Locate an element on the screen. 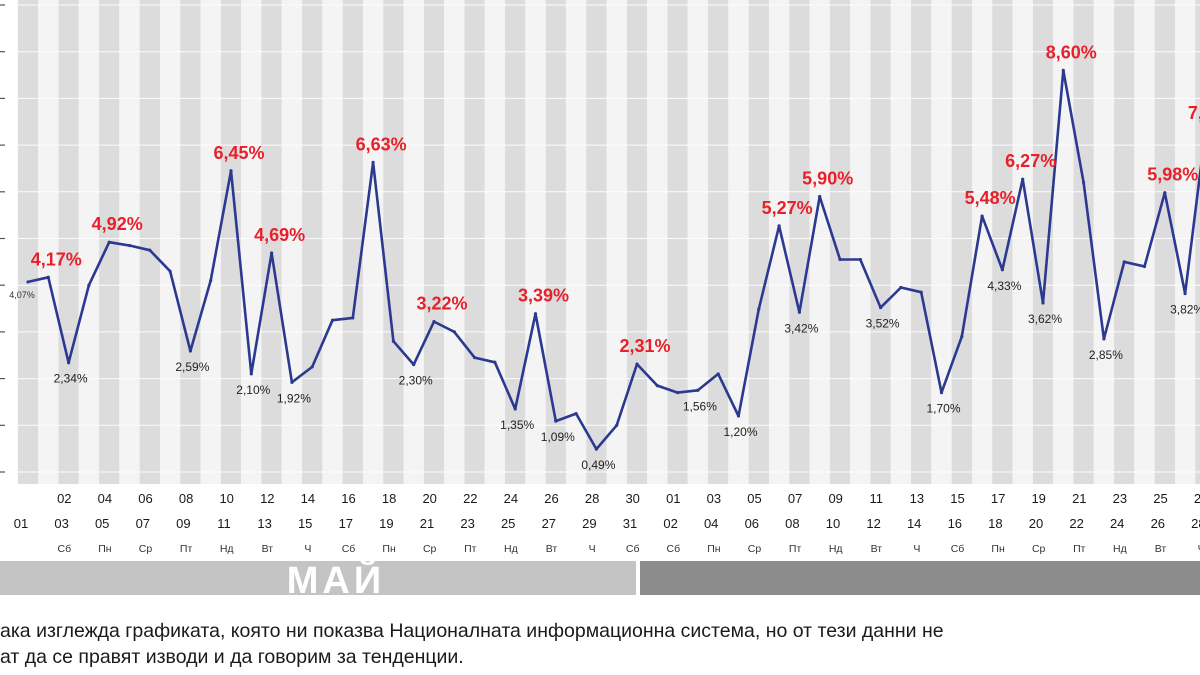  x-tick-label: 05 is located at coordinates (102, 523).